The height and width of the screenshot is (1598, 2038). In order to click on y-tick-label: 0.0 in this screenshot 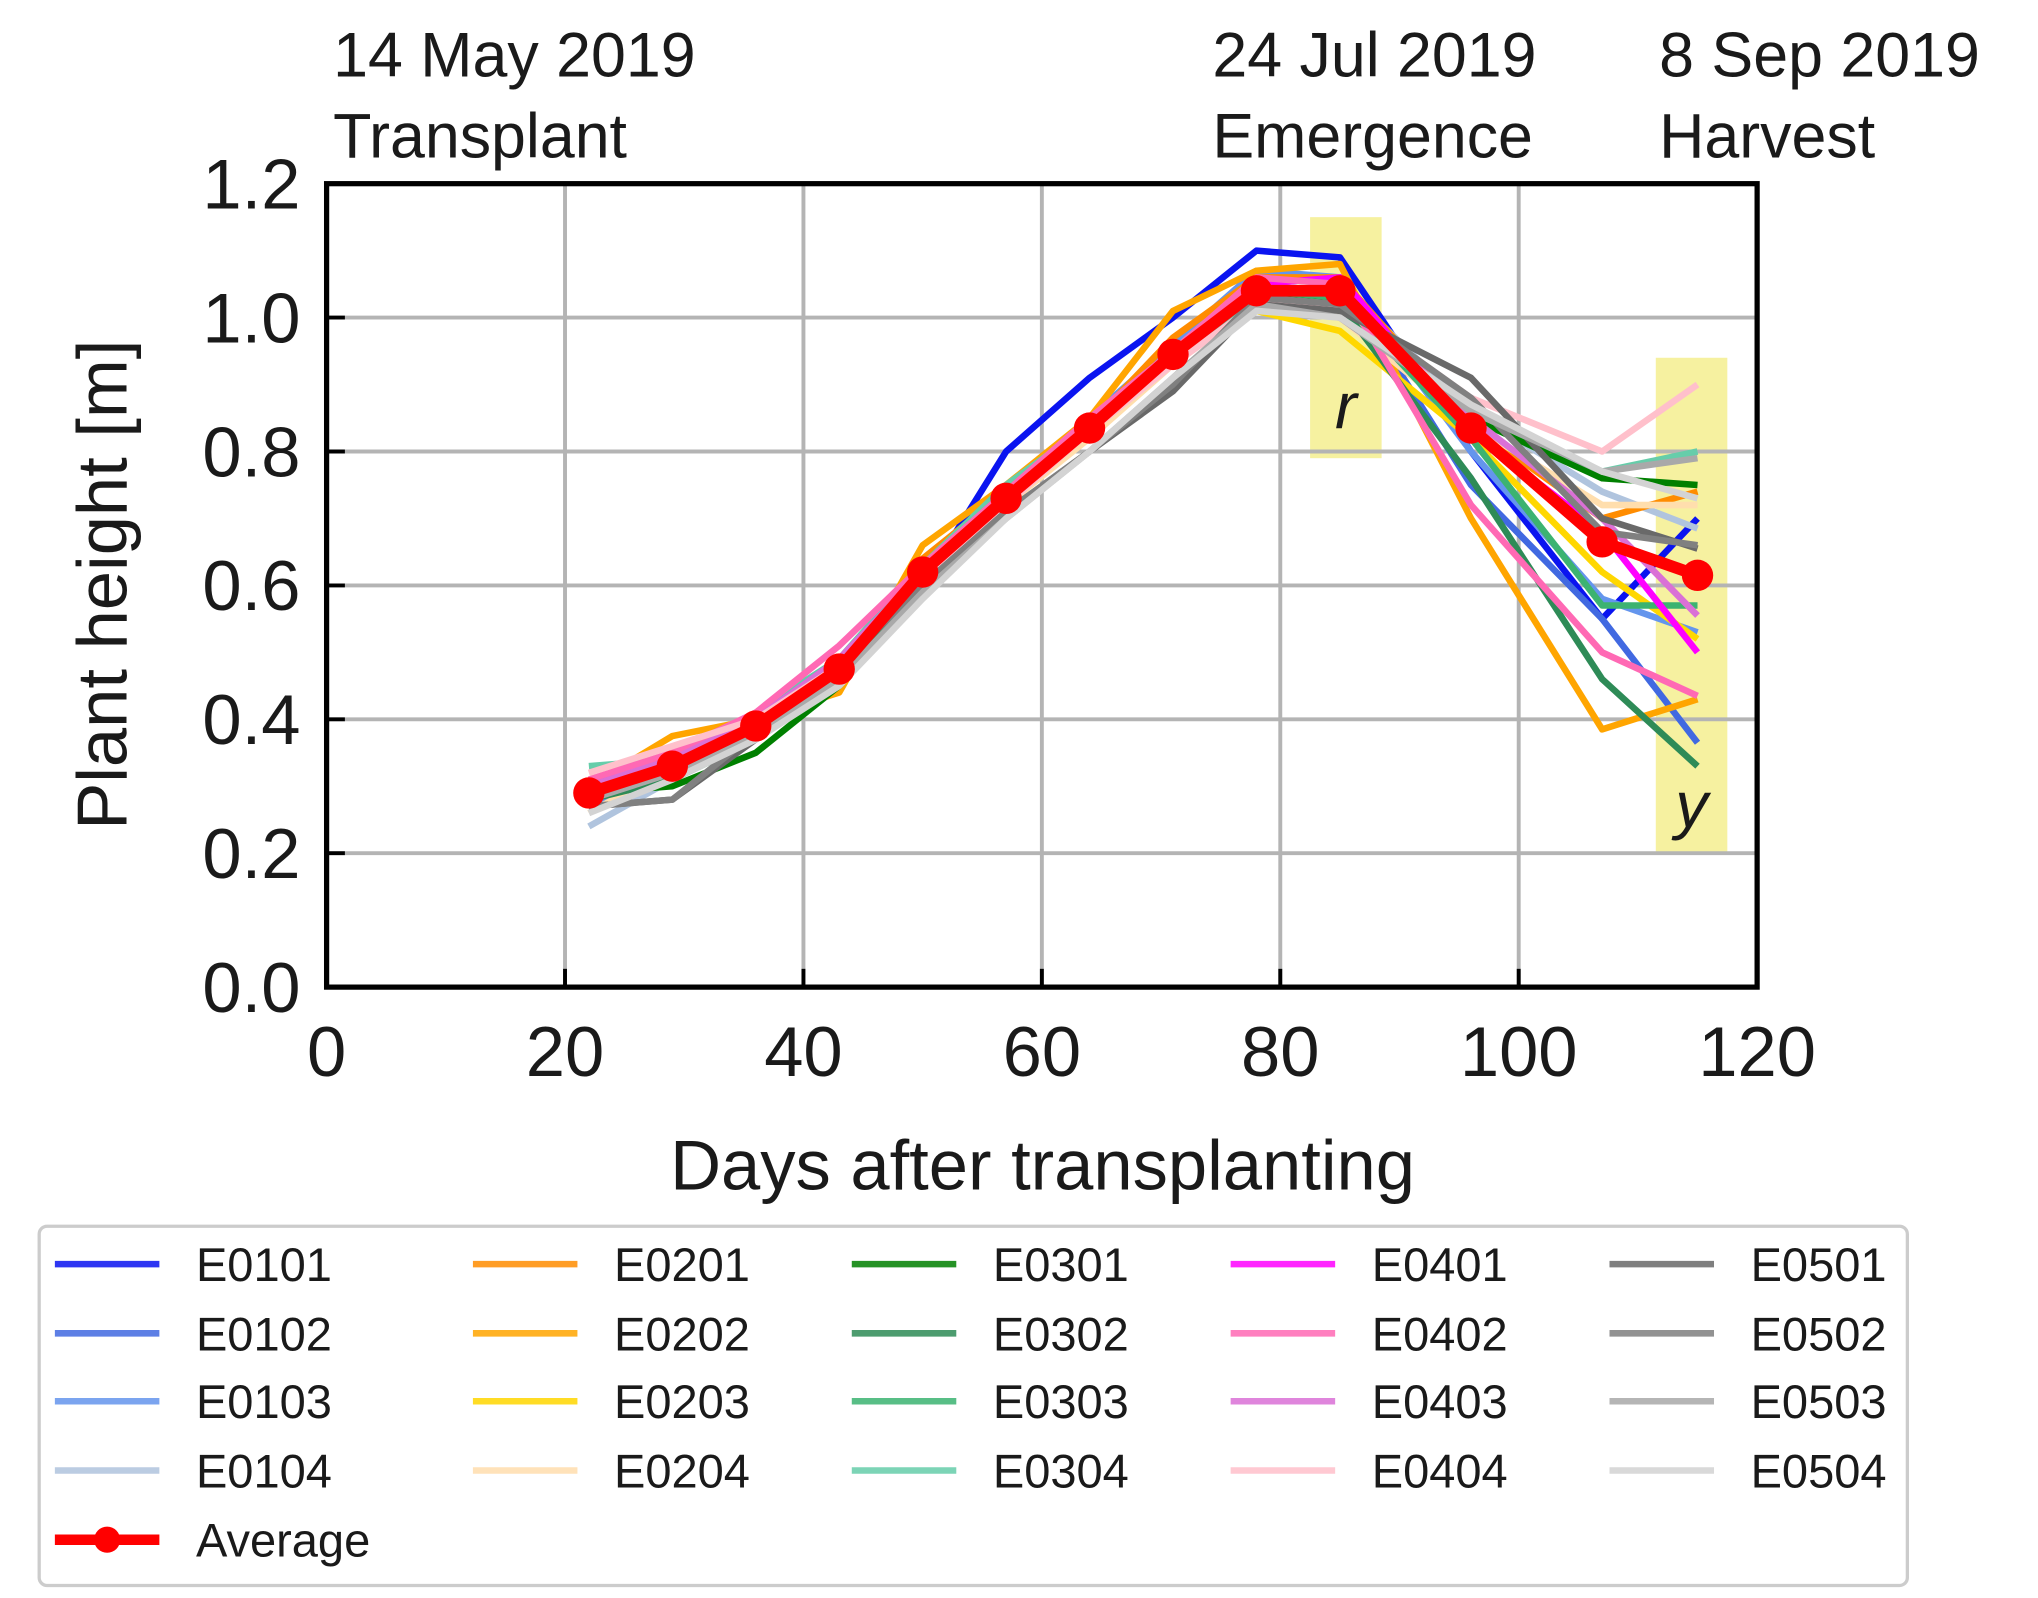, I will do `click(251, 987)`.